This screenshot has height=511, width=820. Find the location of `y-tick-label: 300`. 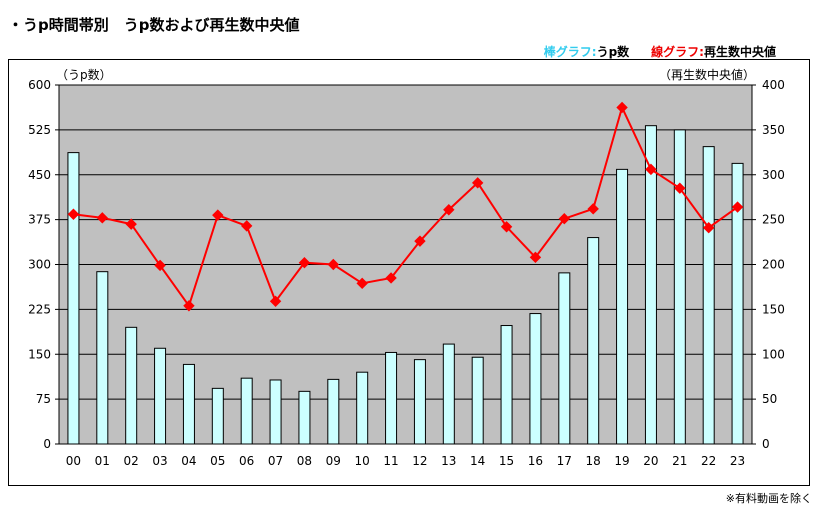

y-tick-label: 300 is located at coordinates (39, 265).